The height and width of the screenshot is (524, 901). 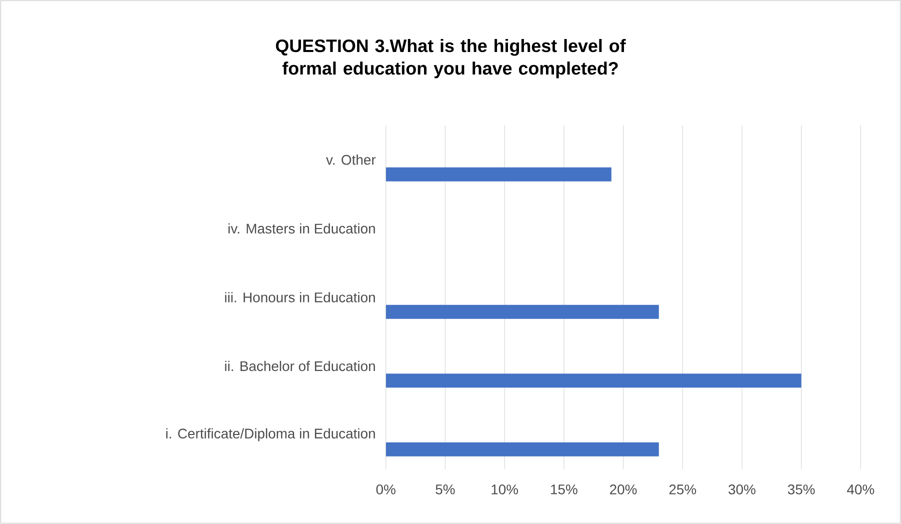 What do you see at coordinates (386, 489) in the screenshot?
I see `x-tick-label: 0%` at bounding box center [386, 489].